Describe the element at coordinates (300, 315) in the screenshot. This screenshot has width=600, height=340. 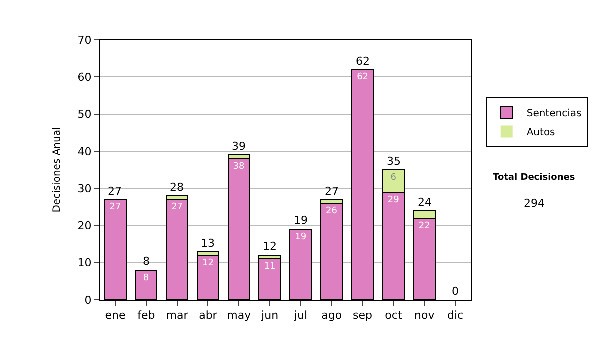
I see `x-tick-label: jul` at that location.